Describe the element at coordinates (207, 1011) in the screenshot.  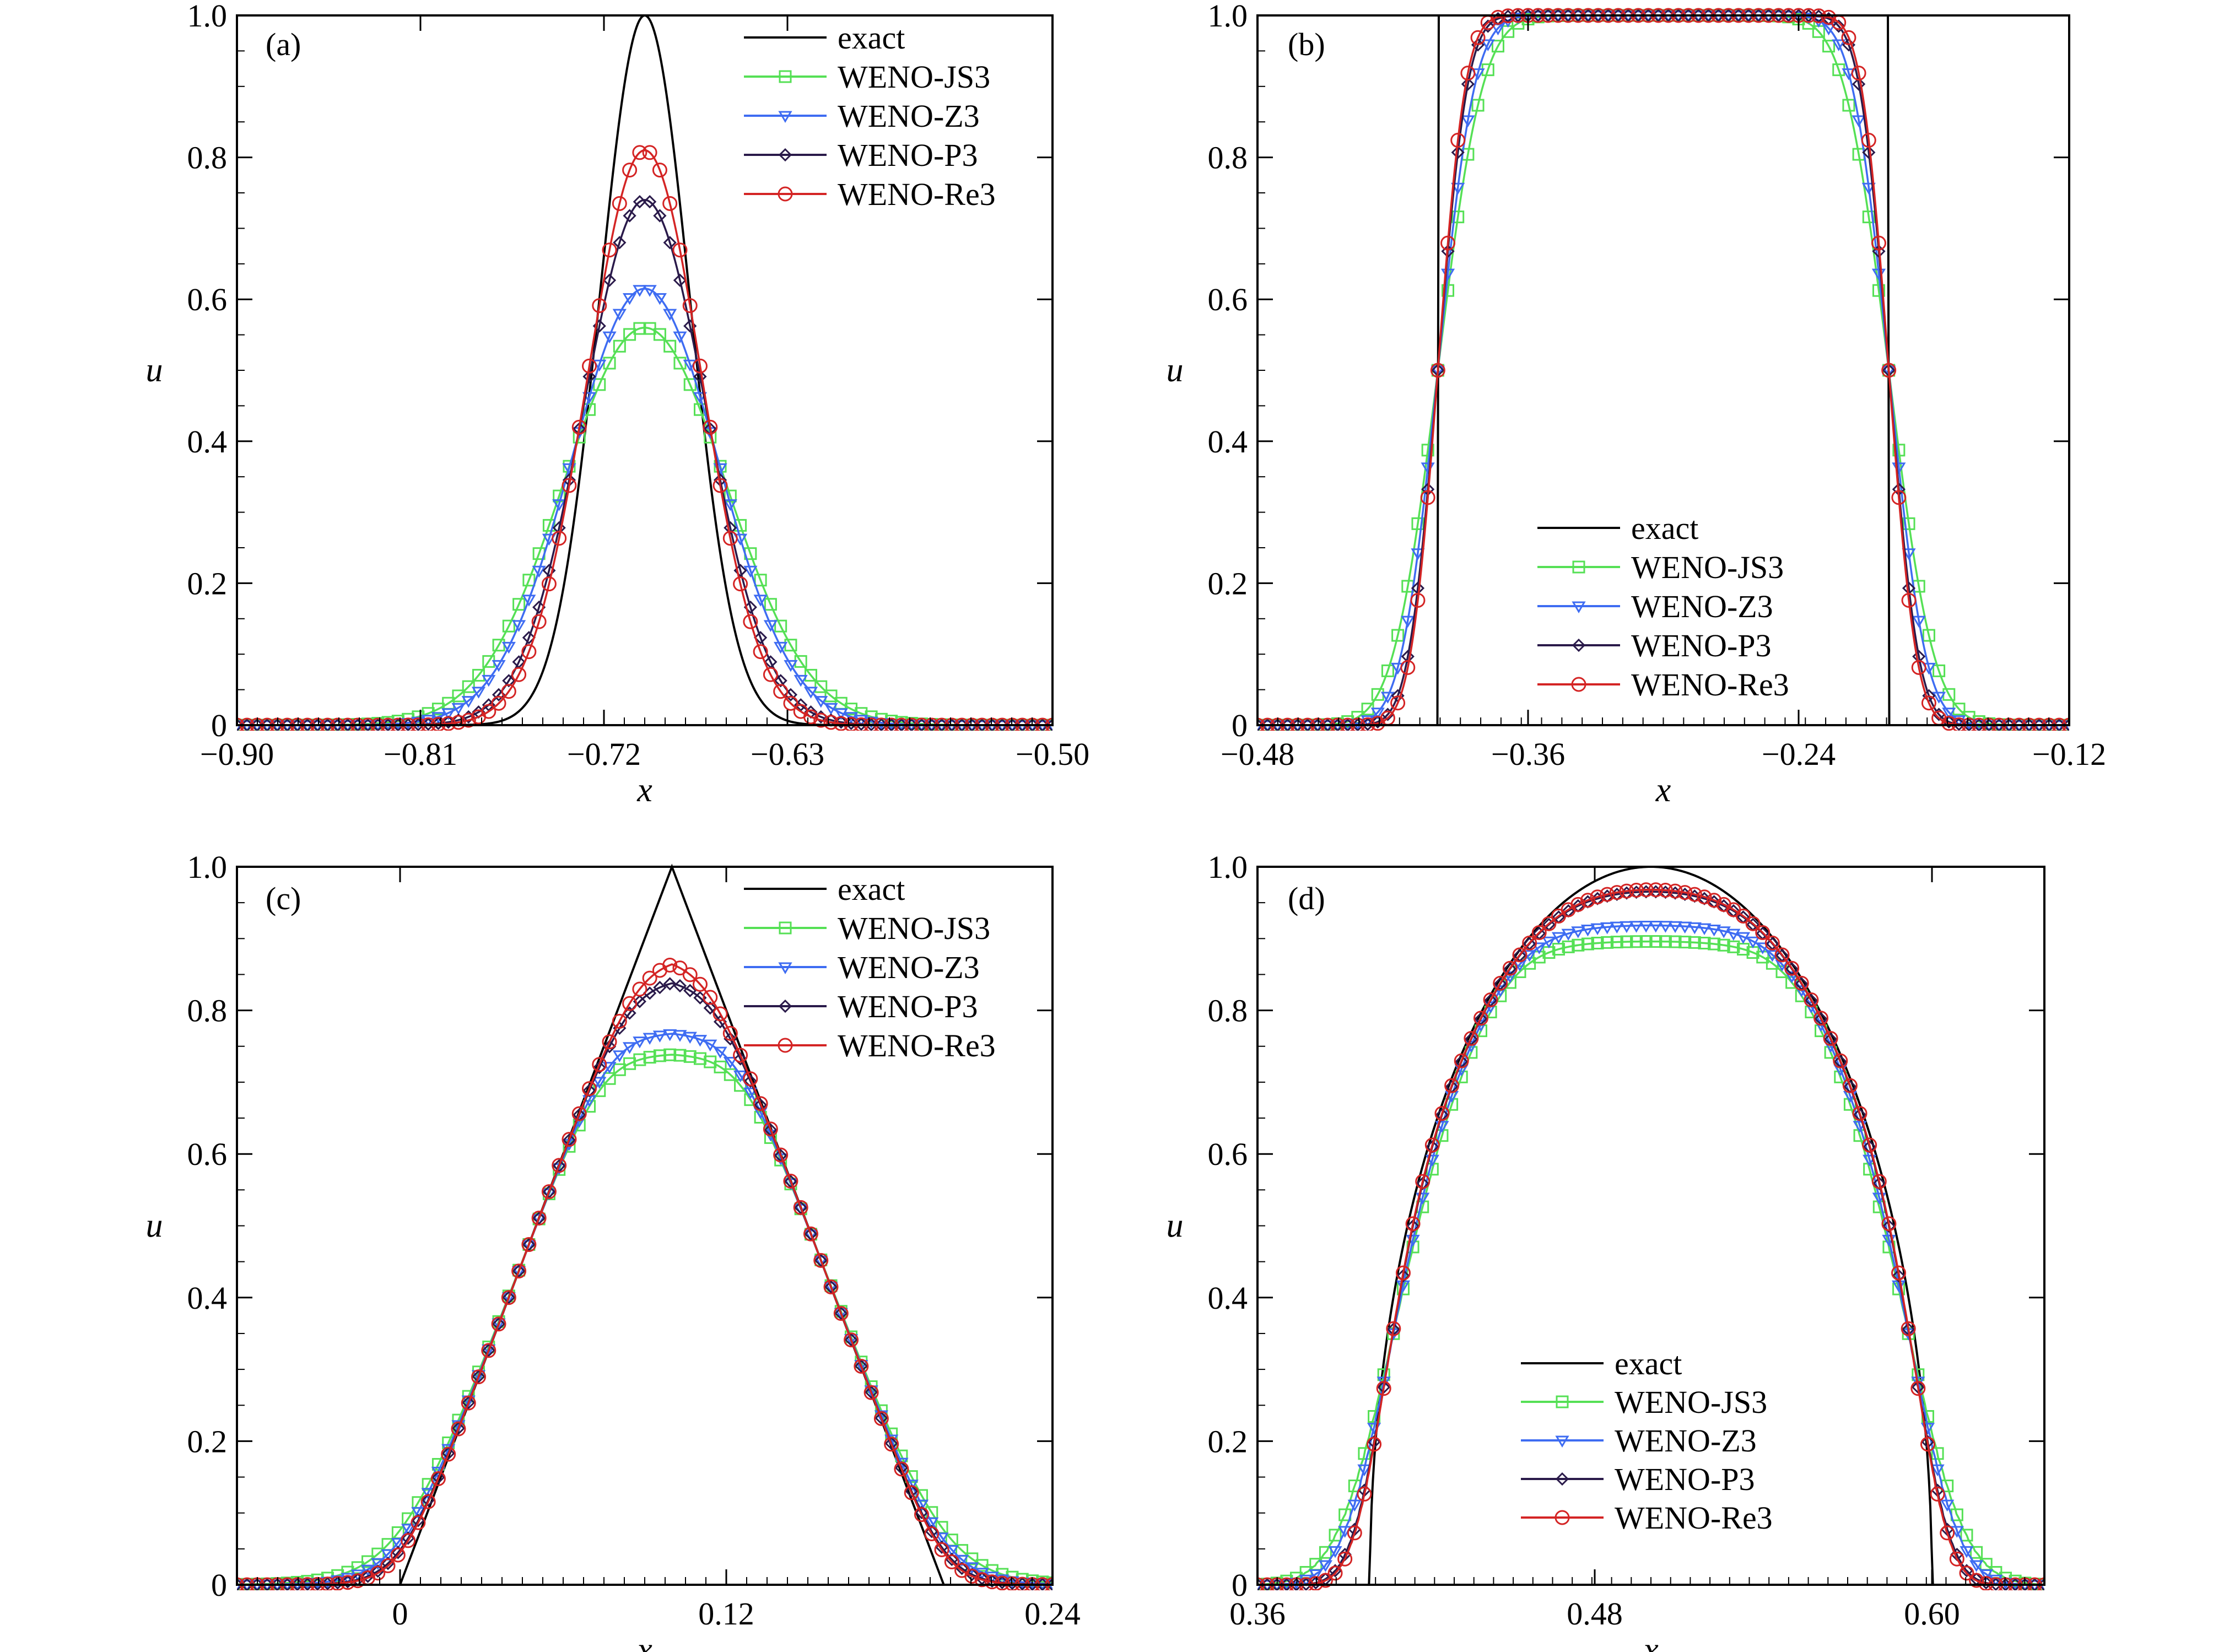
I see `y-tick-label: 0.8` at that location.